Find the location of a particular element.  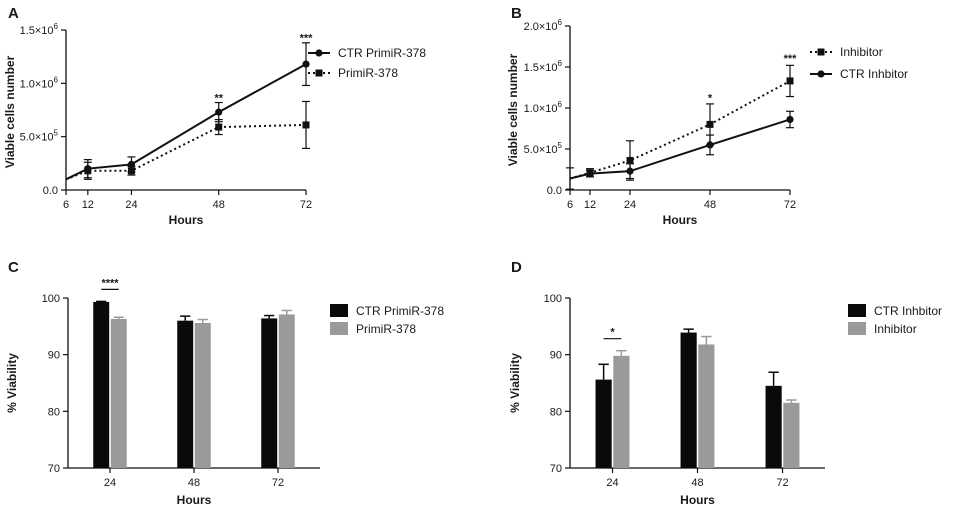

x-tick-label: 6 is located at coordinates (66, 205).